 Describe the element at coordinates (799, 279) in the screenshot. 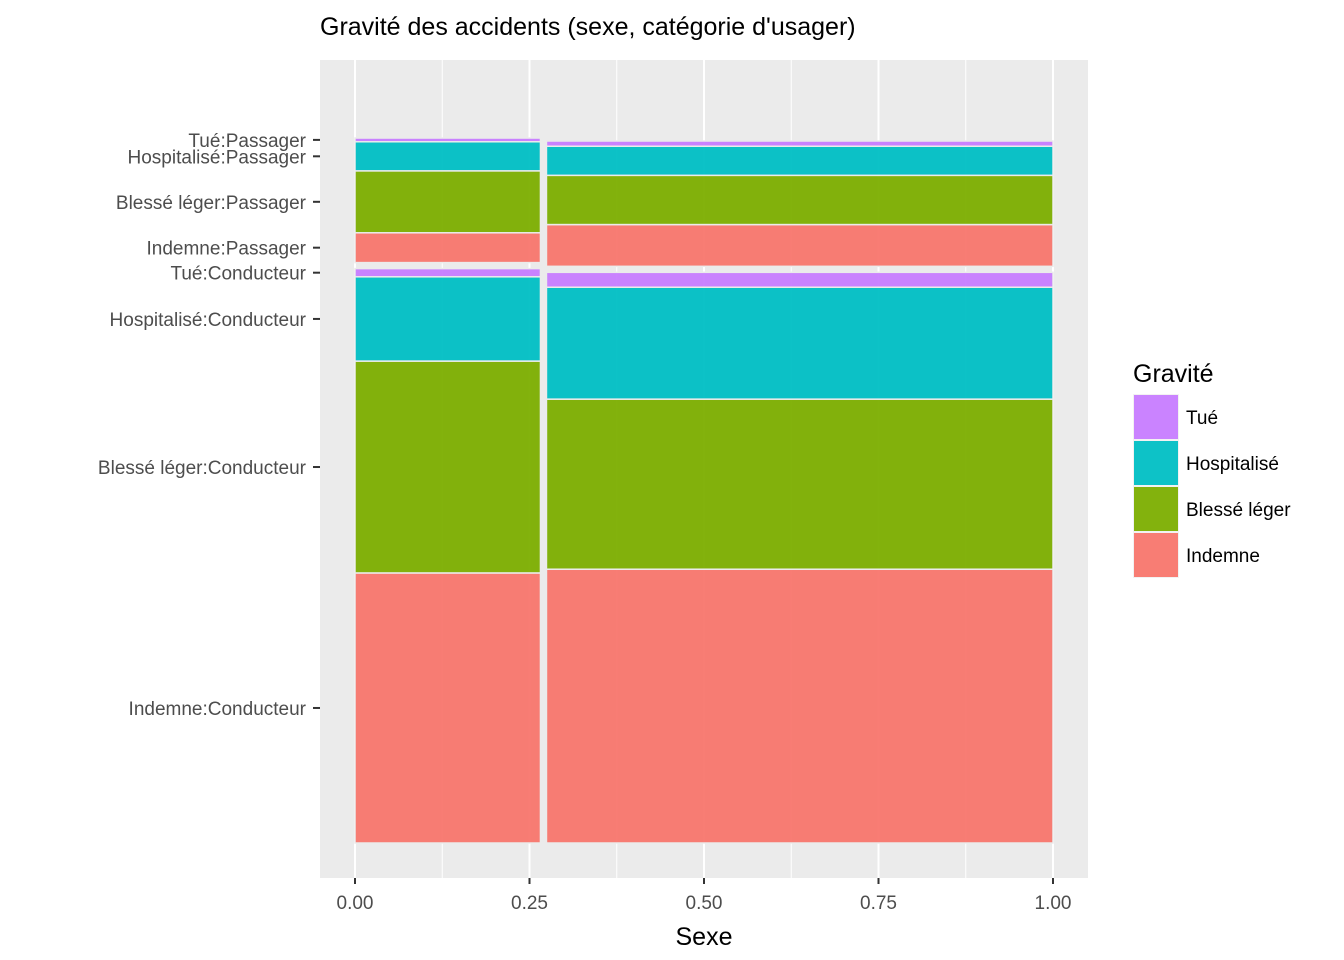

I see `tile-conducteur-1-tu` at that location.